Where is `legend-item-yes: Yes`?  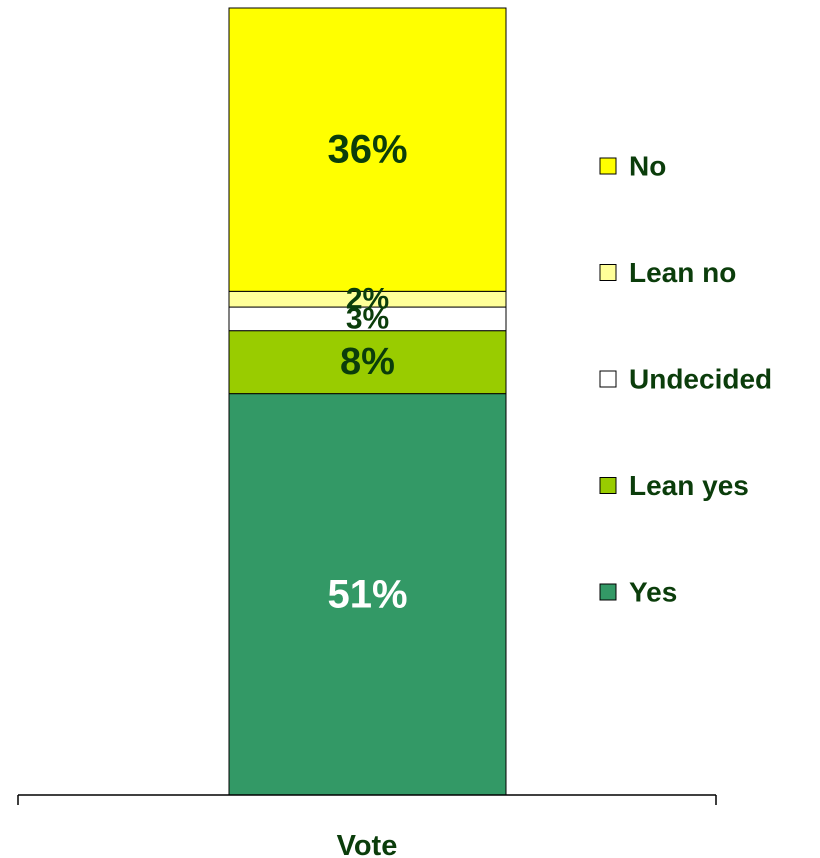 legend-item-yes: Yes is located at coordinates (638, 592).